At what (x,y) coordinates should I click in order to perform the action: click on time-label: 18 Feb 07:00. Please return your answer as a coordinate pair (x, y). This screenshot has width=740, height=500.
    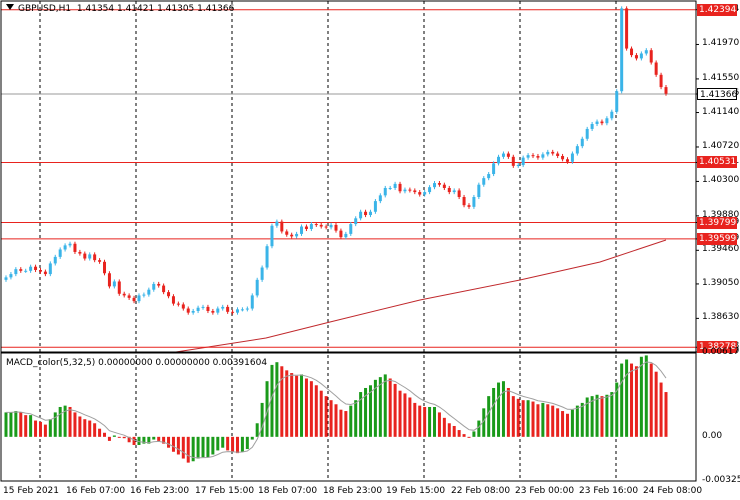
    Looking at the image, I should click on (288, 491).